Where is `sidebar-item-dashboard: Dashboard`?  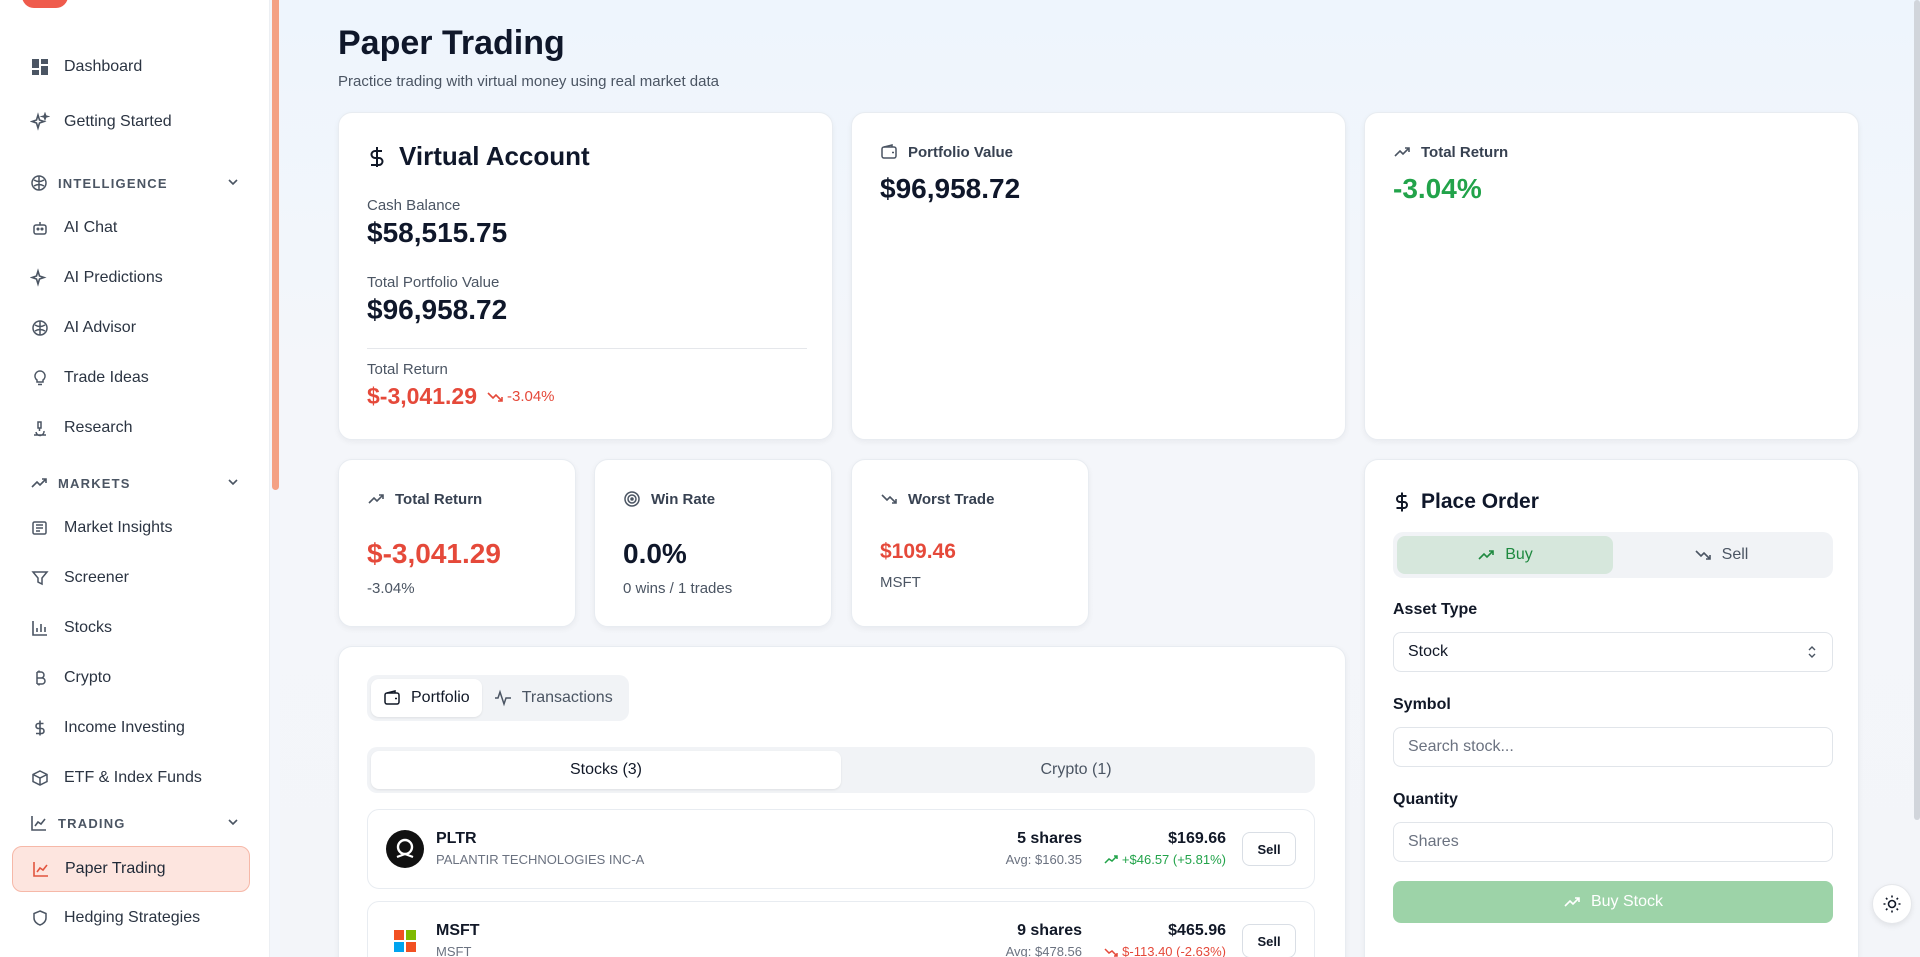
sidebar-item-dashboard: Dashboard is located at coordinates (131, 67).